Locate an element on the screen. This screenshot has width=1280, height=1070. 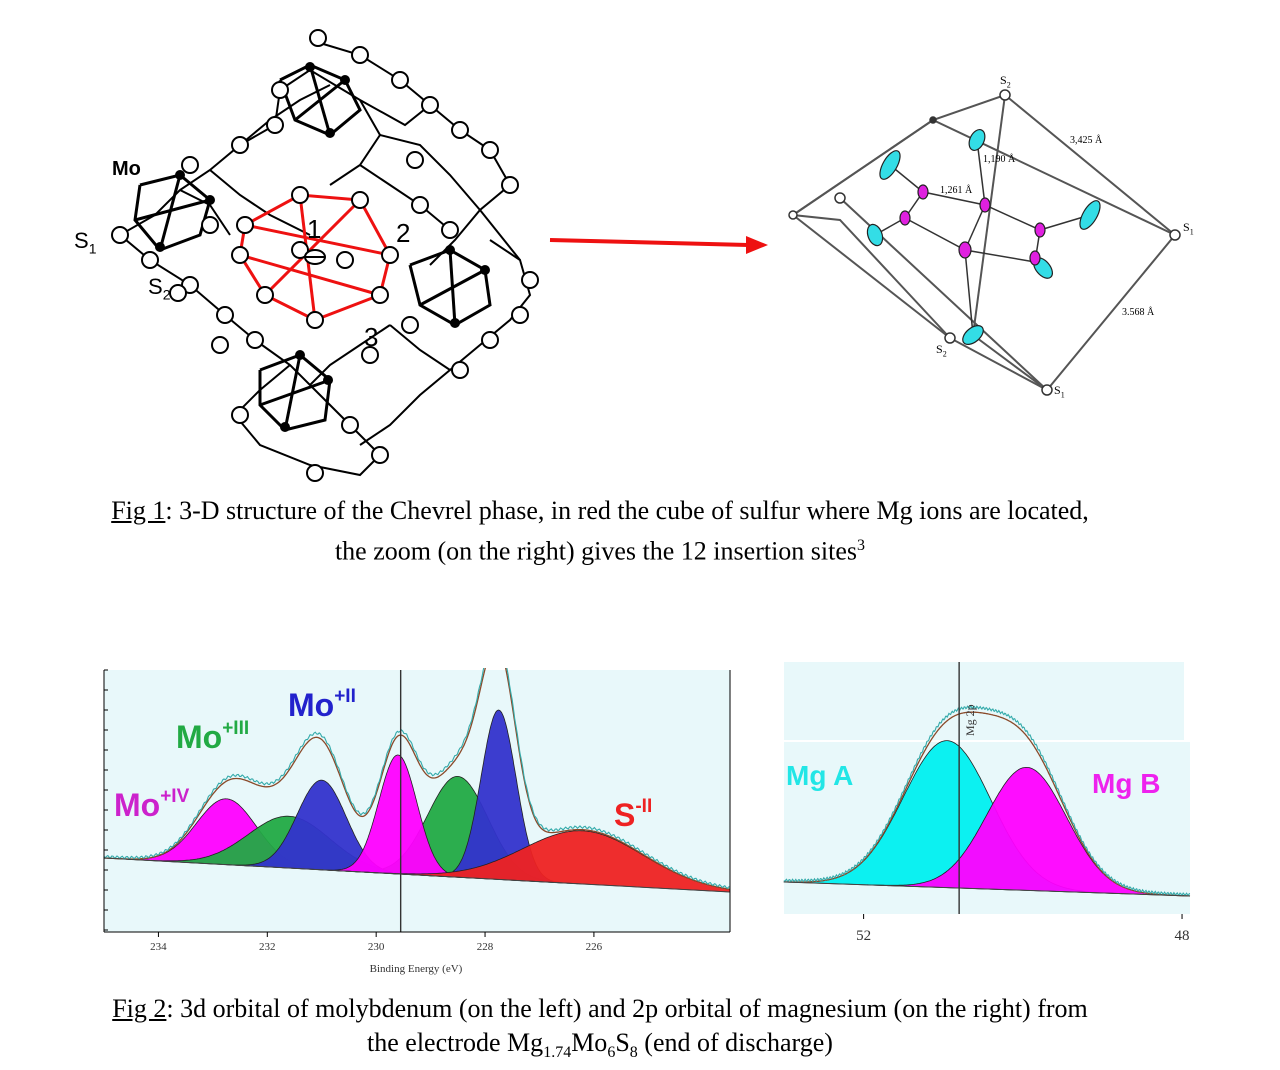
x-tick-label-234: 234 is located at coordinates (158, 947).